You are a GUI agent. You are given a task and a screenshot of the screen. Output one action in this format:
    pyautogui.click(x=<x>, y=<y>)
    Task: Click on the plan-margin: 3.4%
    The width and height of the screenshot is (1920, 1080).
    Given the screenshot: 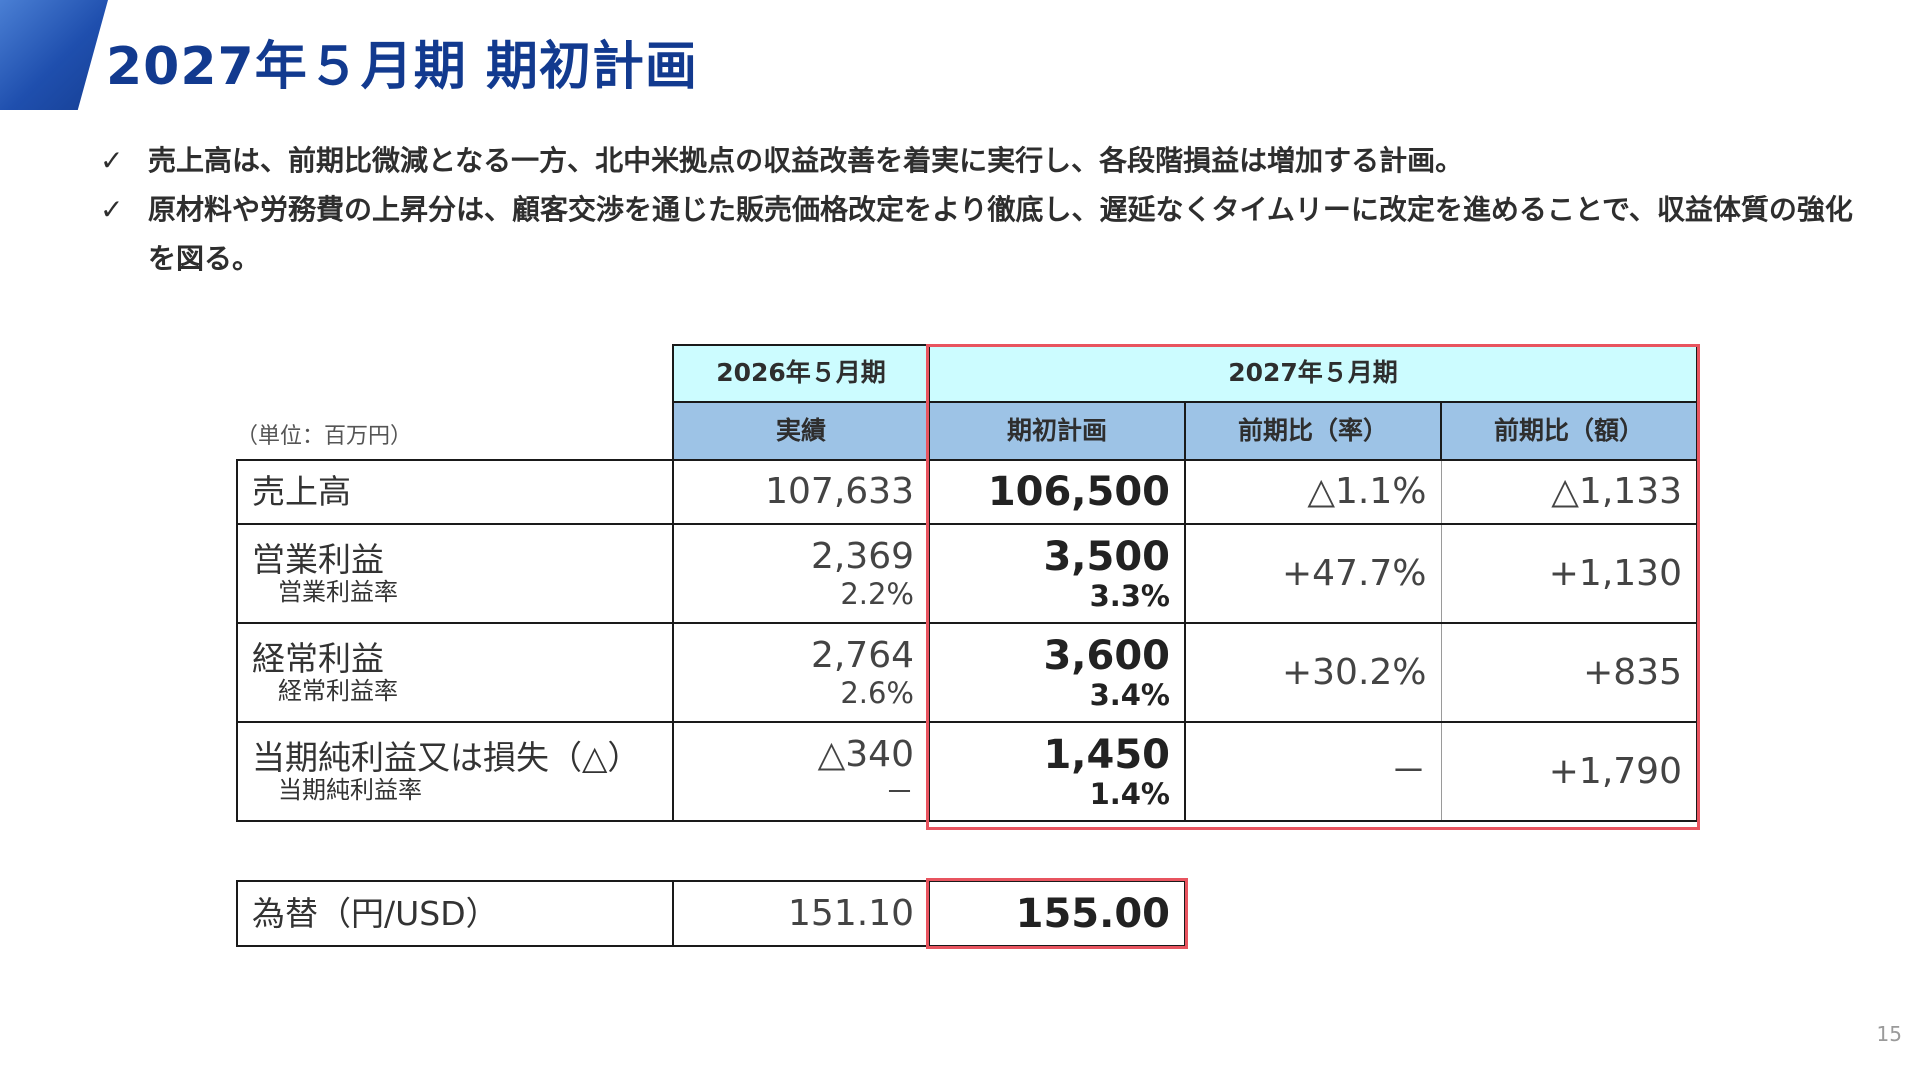 What is the action you would take?
    pyautogui.click(x=1129, y=694)
    